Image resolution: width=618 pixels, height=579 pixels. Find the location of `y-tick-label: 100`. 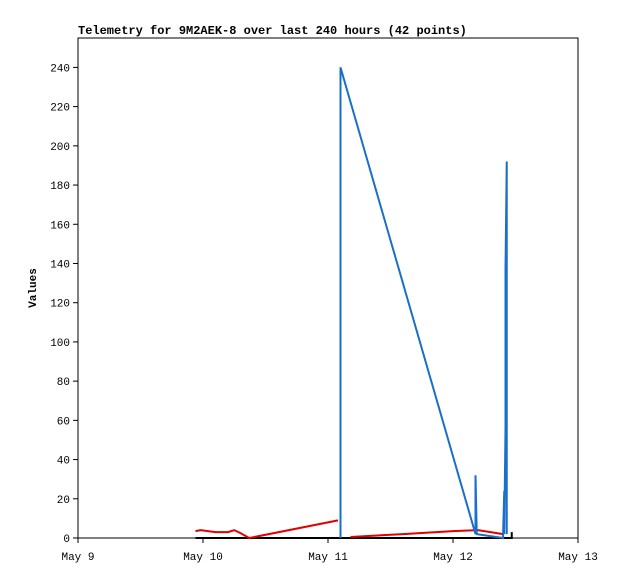

y-tick-label: 100 is located at coordinates (60, 344).